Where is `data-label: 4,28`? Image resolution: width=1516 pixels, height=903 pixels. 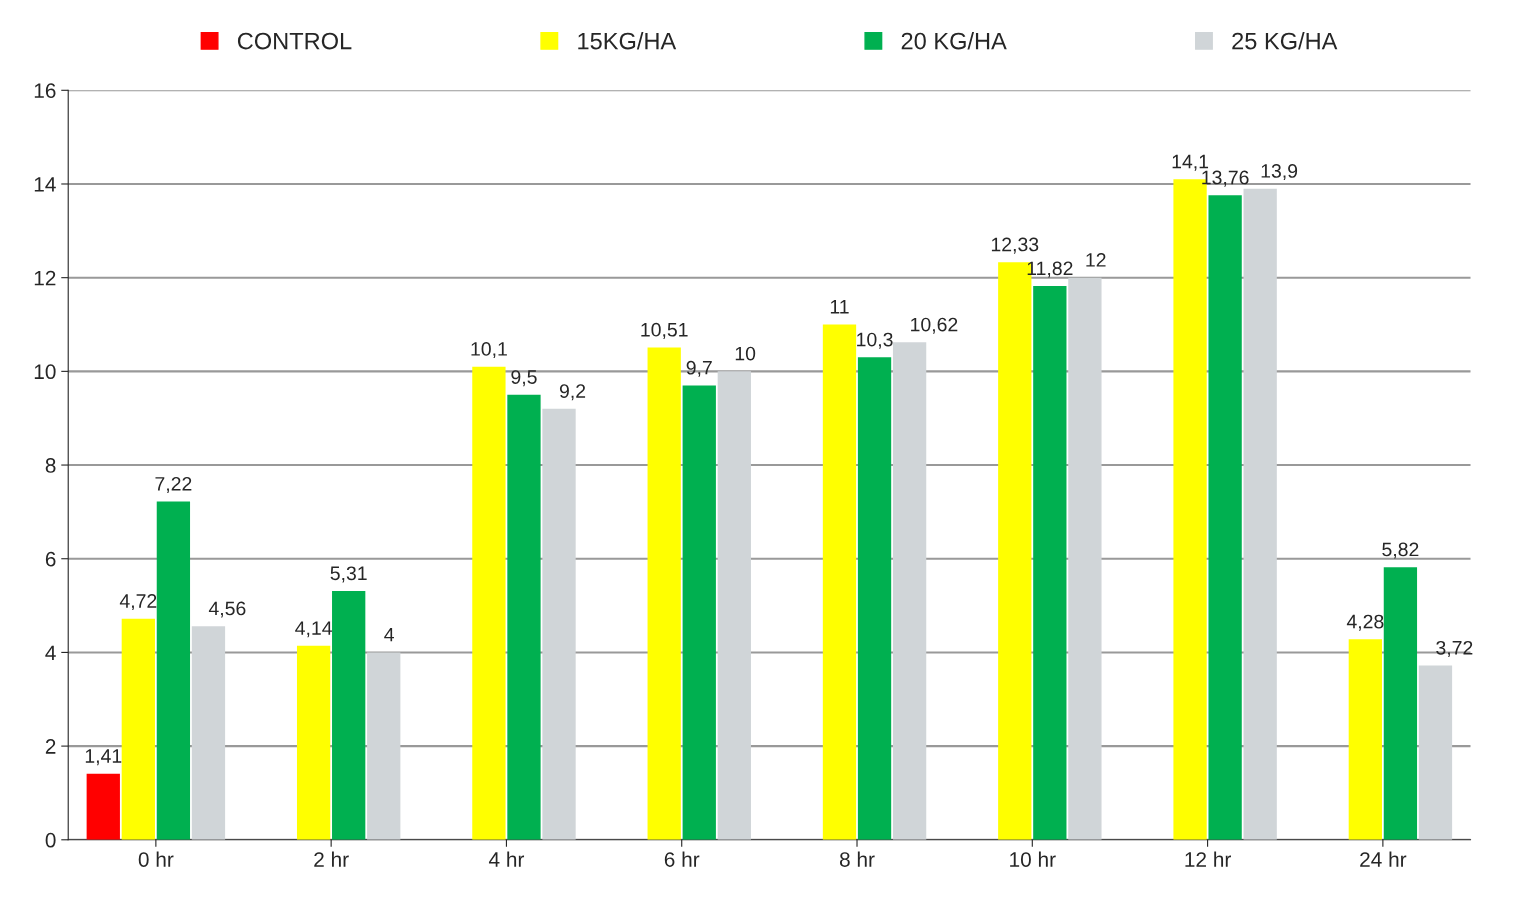 data-label: 4,28 is located at coordinates (1365, 622).